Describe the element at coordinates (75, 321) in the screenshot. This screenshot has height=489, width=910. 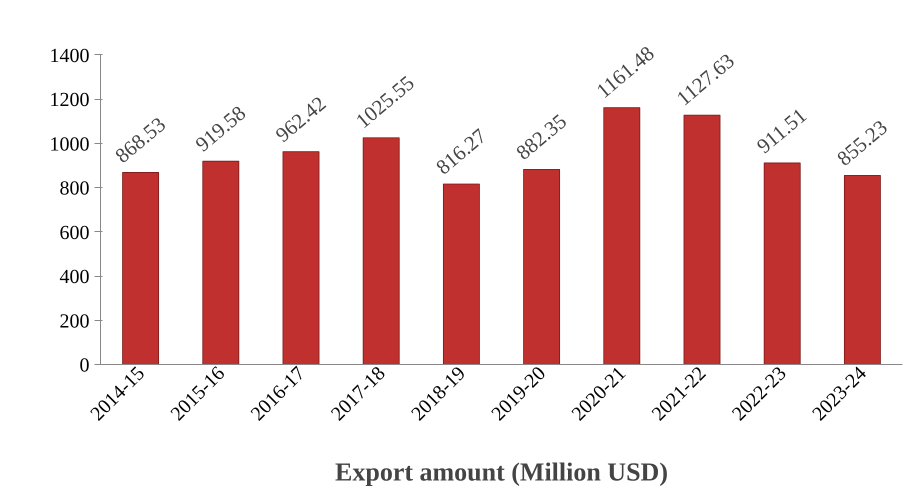
I see `y-tick-label: 200` at that location.